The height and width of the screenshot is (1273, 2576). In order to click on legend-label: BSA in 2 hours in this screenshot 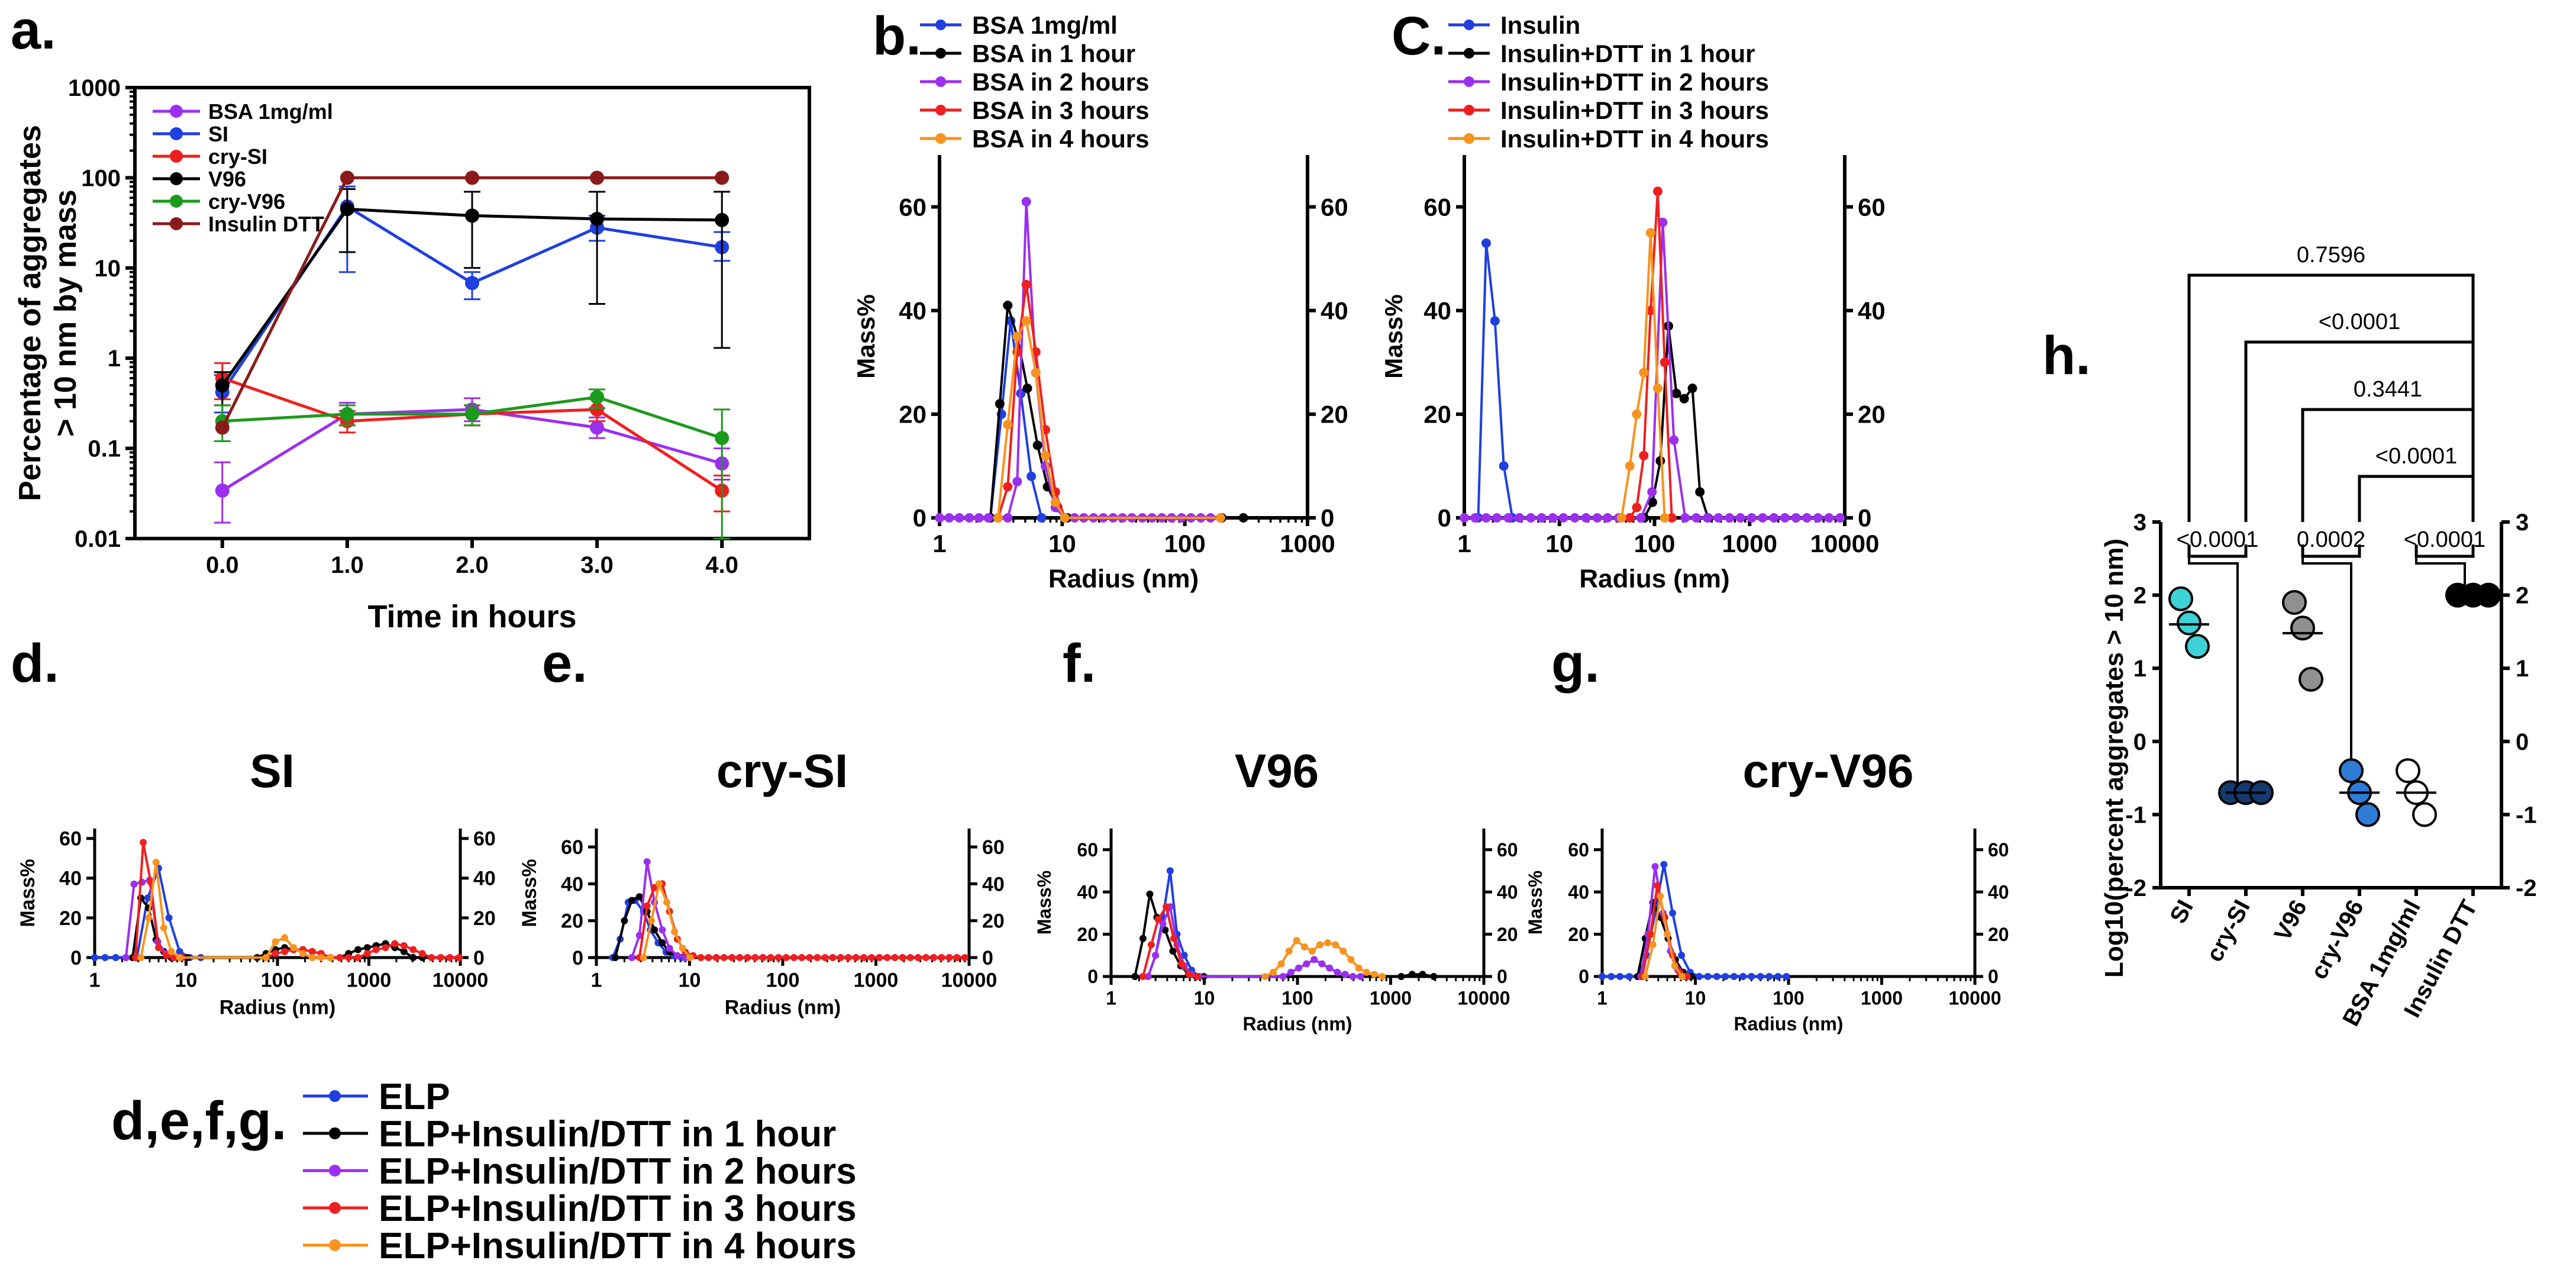, I will do `click(1060, 82)`.